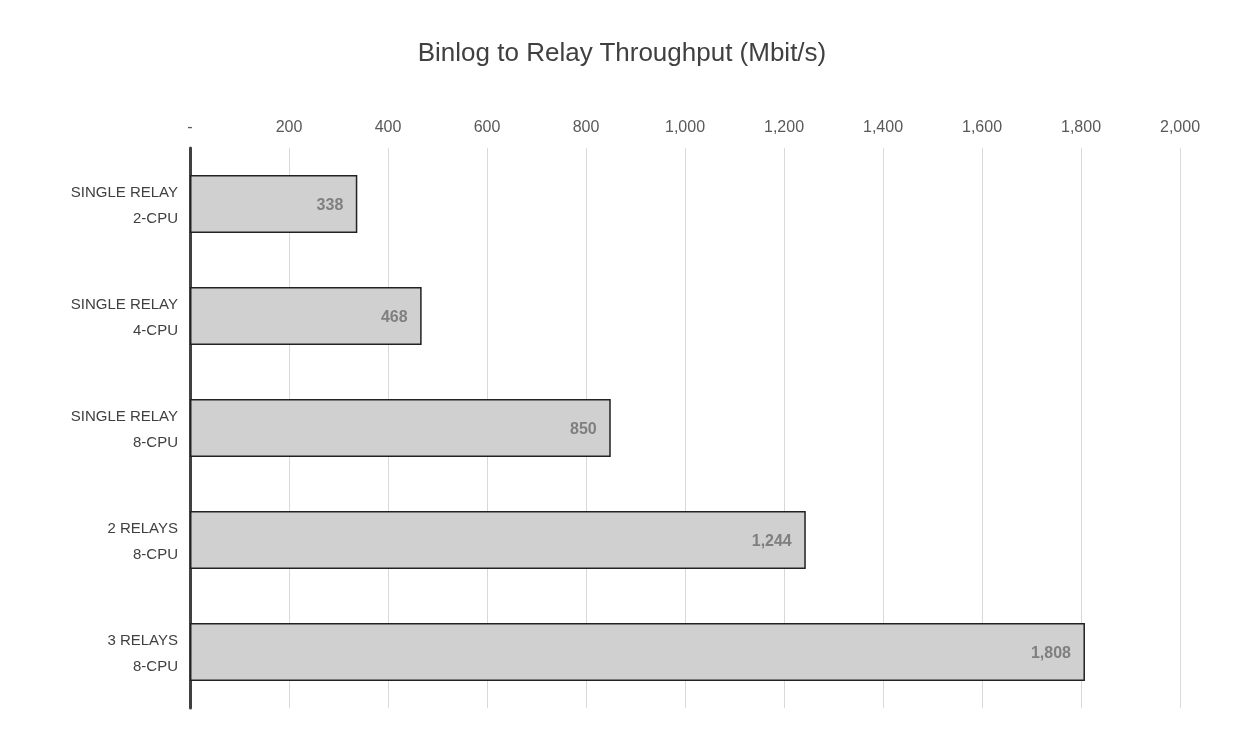  Describe the element at coordinates (784, 126) in the screenshot. I see `x-tick-label: 1,200` at that location.